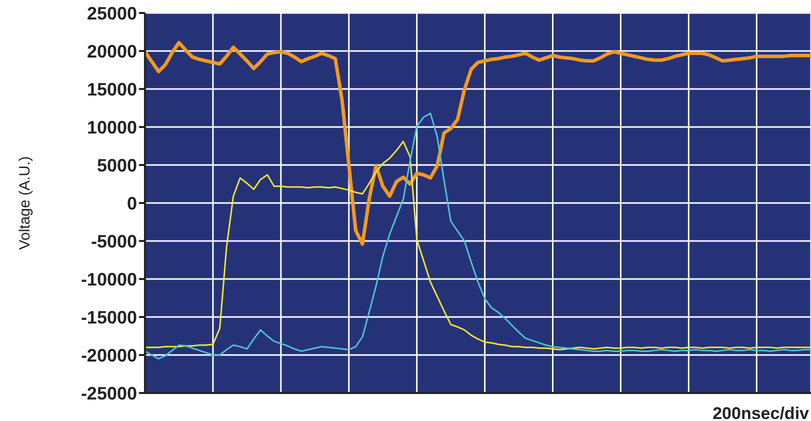  I want to click on y-axis-title: Voltage (A.U.), so click(25, 203).